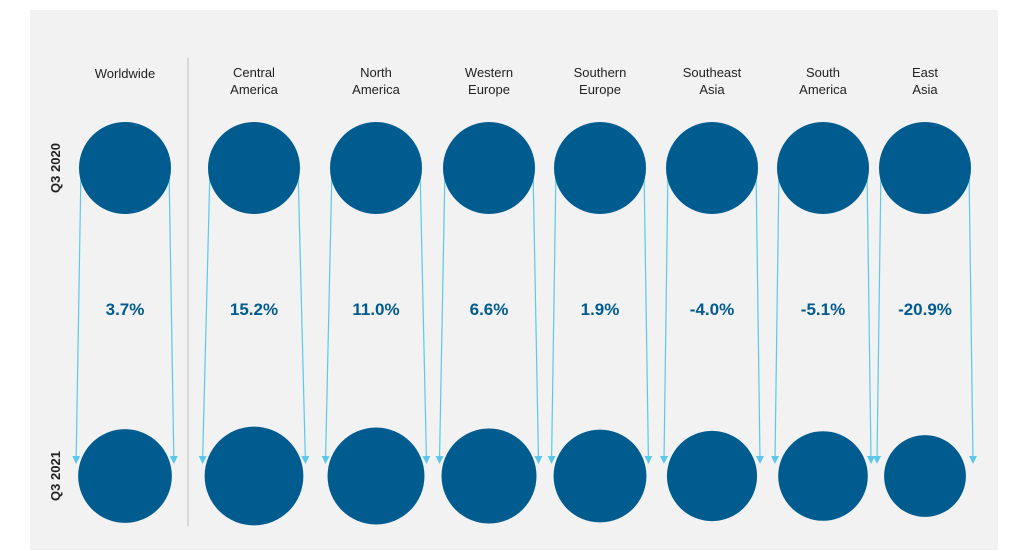 This screenshot has height=551, width=1024. What do you see at coordinates (173, 315) in the screenshot?
I see `arrow-worldwide-right` at bounding box center [173, 315].